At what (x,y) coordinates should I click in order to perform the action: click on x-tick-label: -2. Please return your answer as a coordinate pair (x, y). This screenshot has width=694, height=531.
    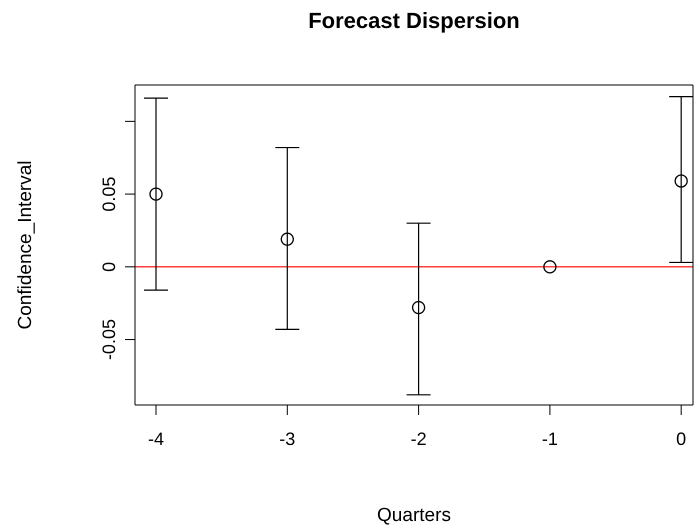
    Looking at the image, I should click on (418, 439).